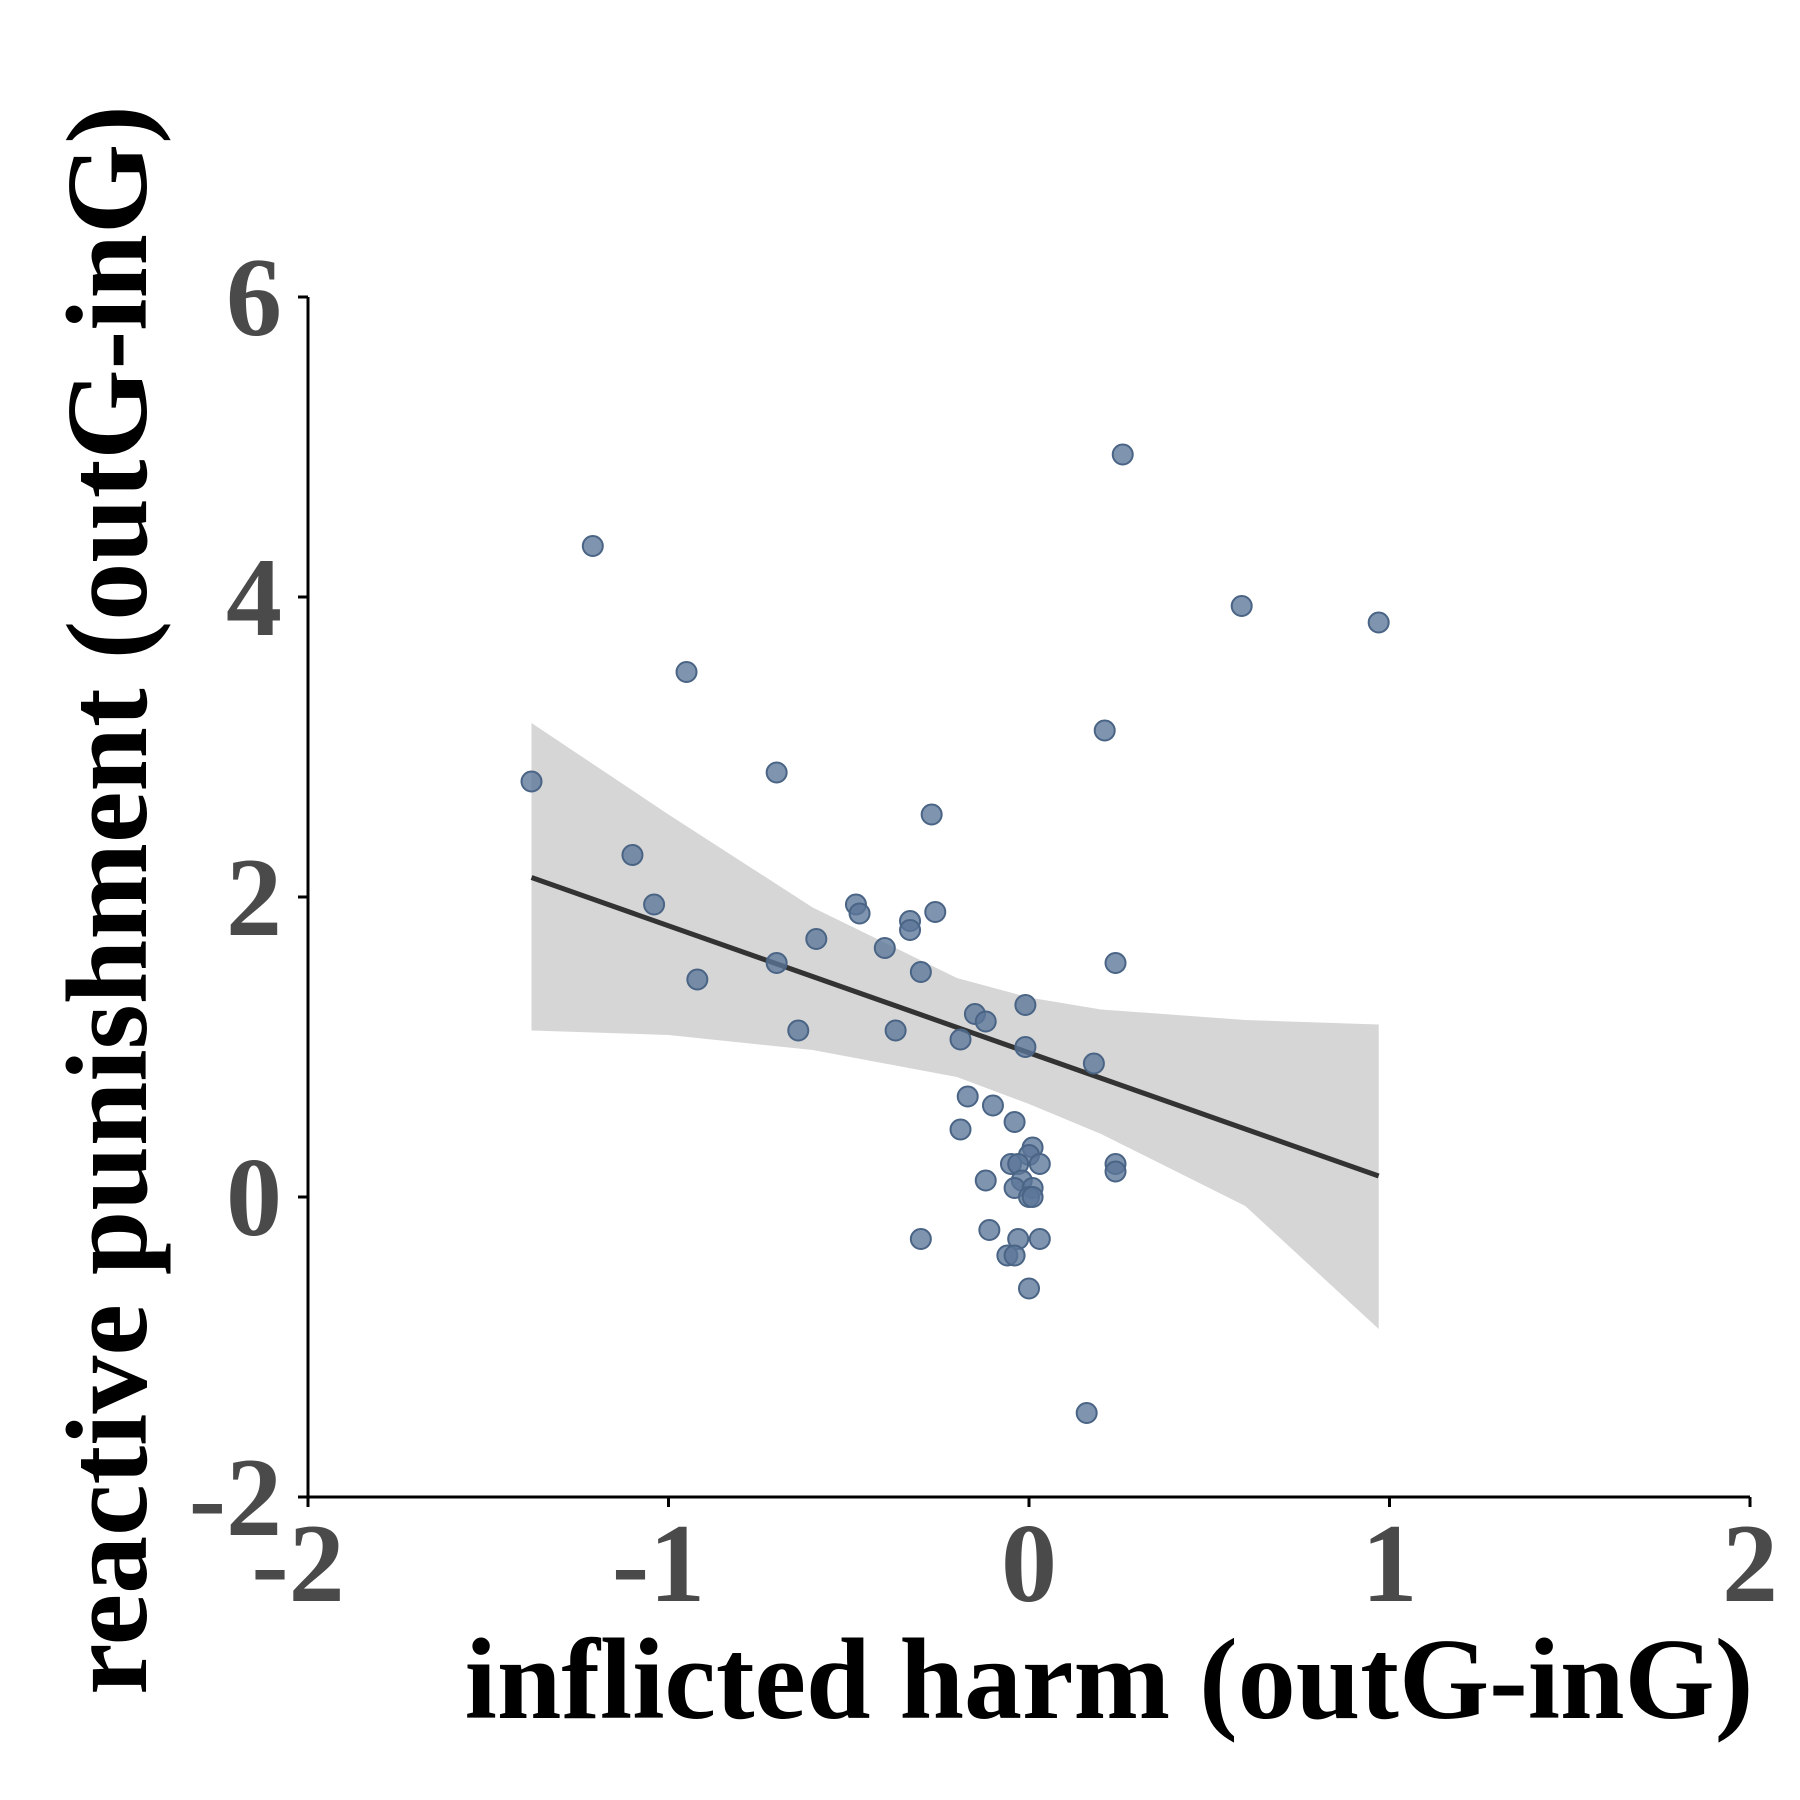 Image resolution: width=1800 pixels, height=1800 pixels. Describe the element at coordinates (1390, 1564) in the screenshot. I see `x-tick-label: 1` at that location.